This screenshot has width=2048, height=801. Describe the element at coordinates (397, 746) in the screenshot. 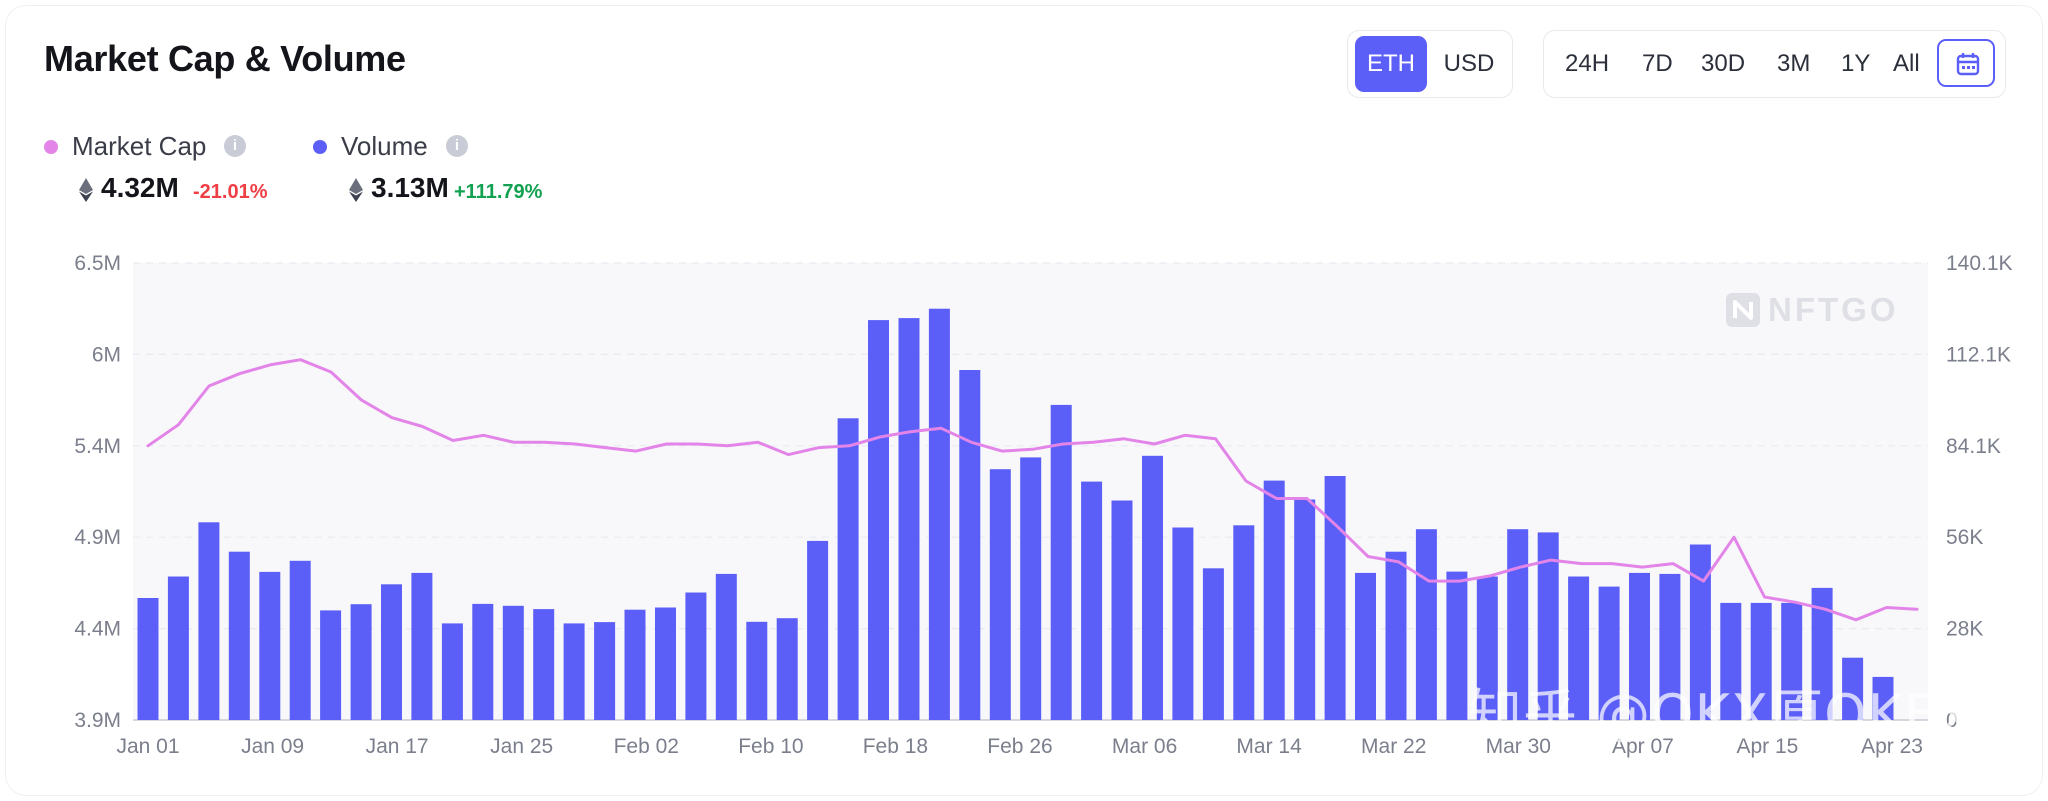

I see `x-tick-label: Jan 17` at that location.